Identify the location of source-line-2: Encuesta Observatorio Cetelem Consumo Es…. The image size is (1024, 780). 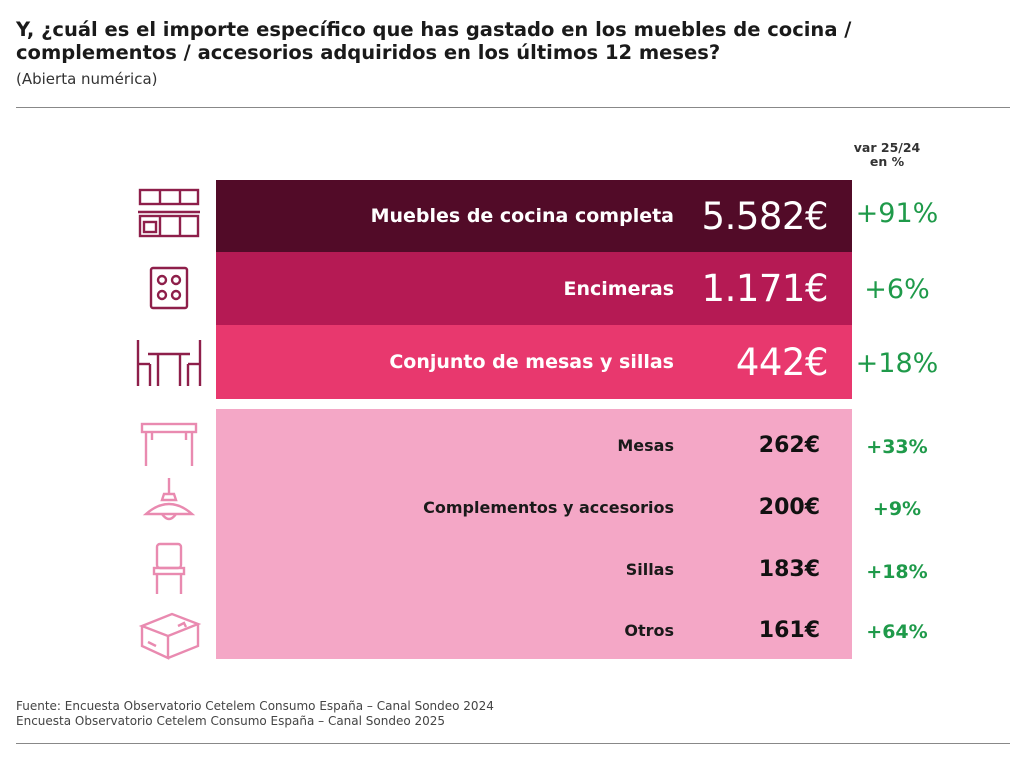
(231, 721).